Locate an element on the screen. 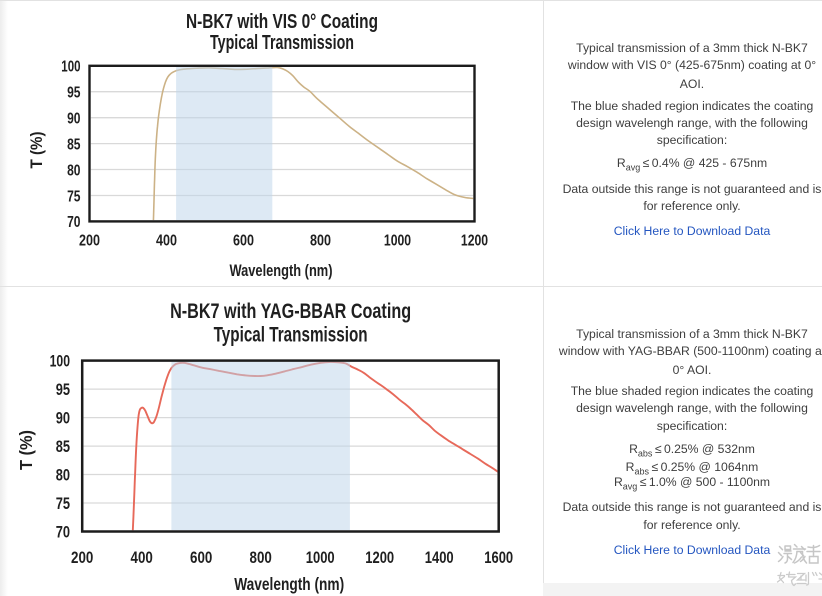  svg-text: N-BK7 with YAG-BBAR Coating is located at coordinates (290, 311).